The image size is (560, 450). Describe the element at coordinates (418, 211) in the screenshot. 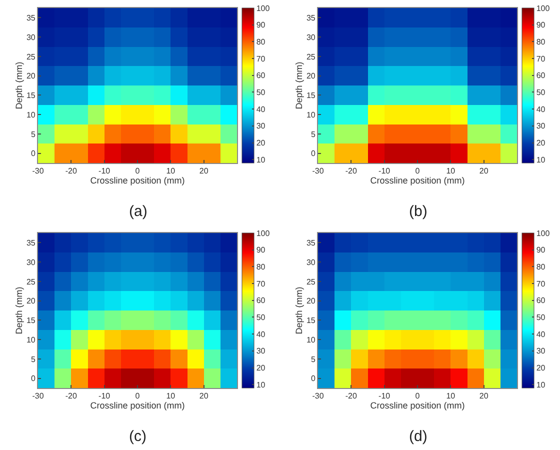

I see `text: (b)` at that location.